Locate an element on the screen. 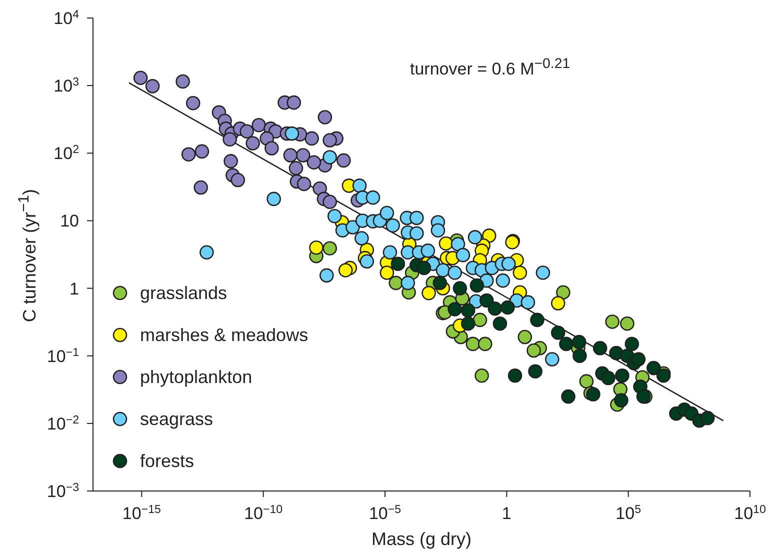 Image resolution: width=776 pixels, height=555 pixels. x-tick-label: 10$^{−5}$ is located at coordinates (385, 513).